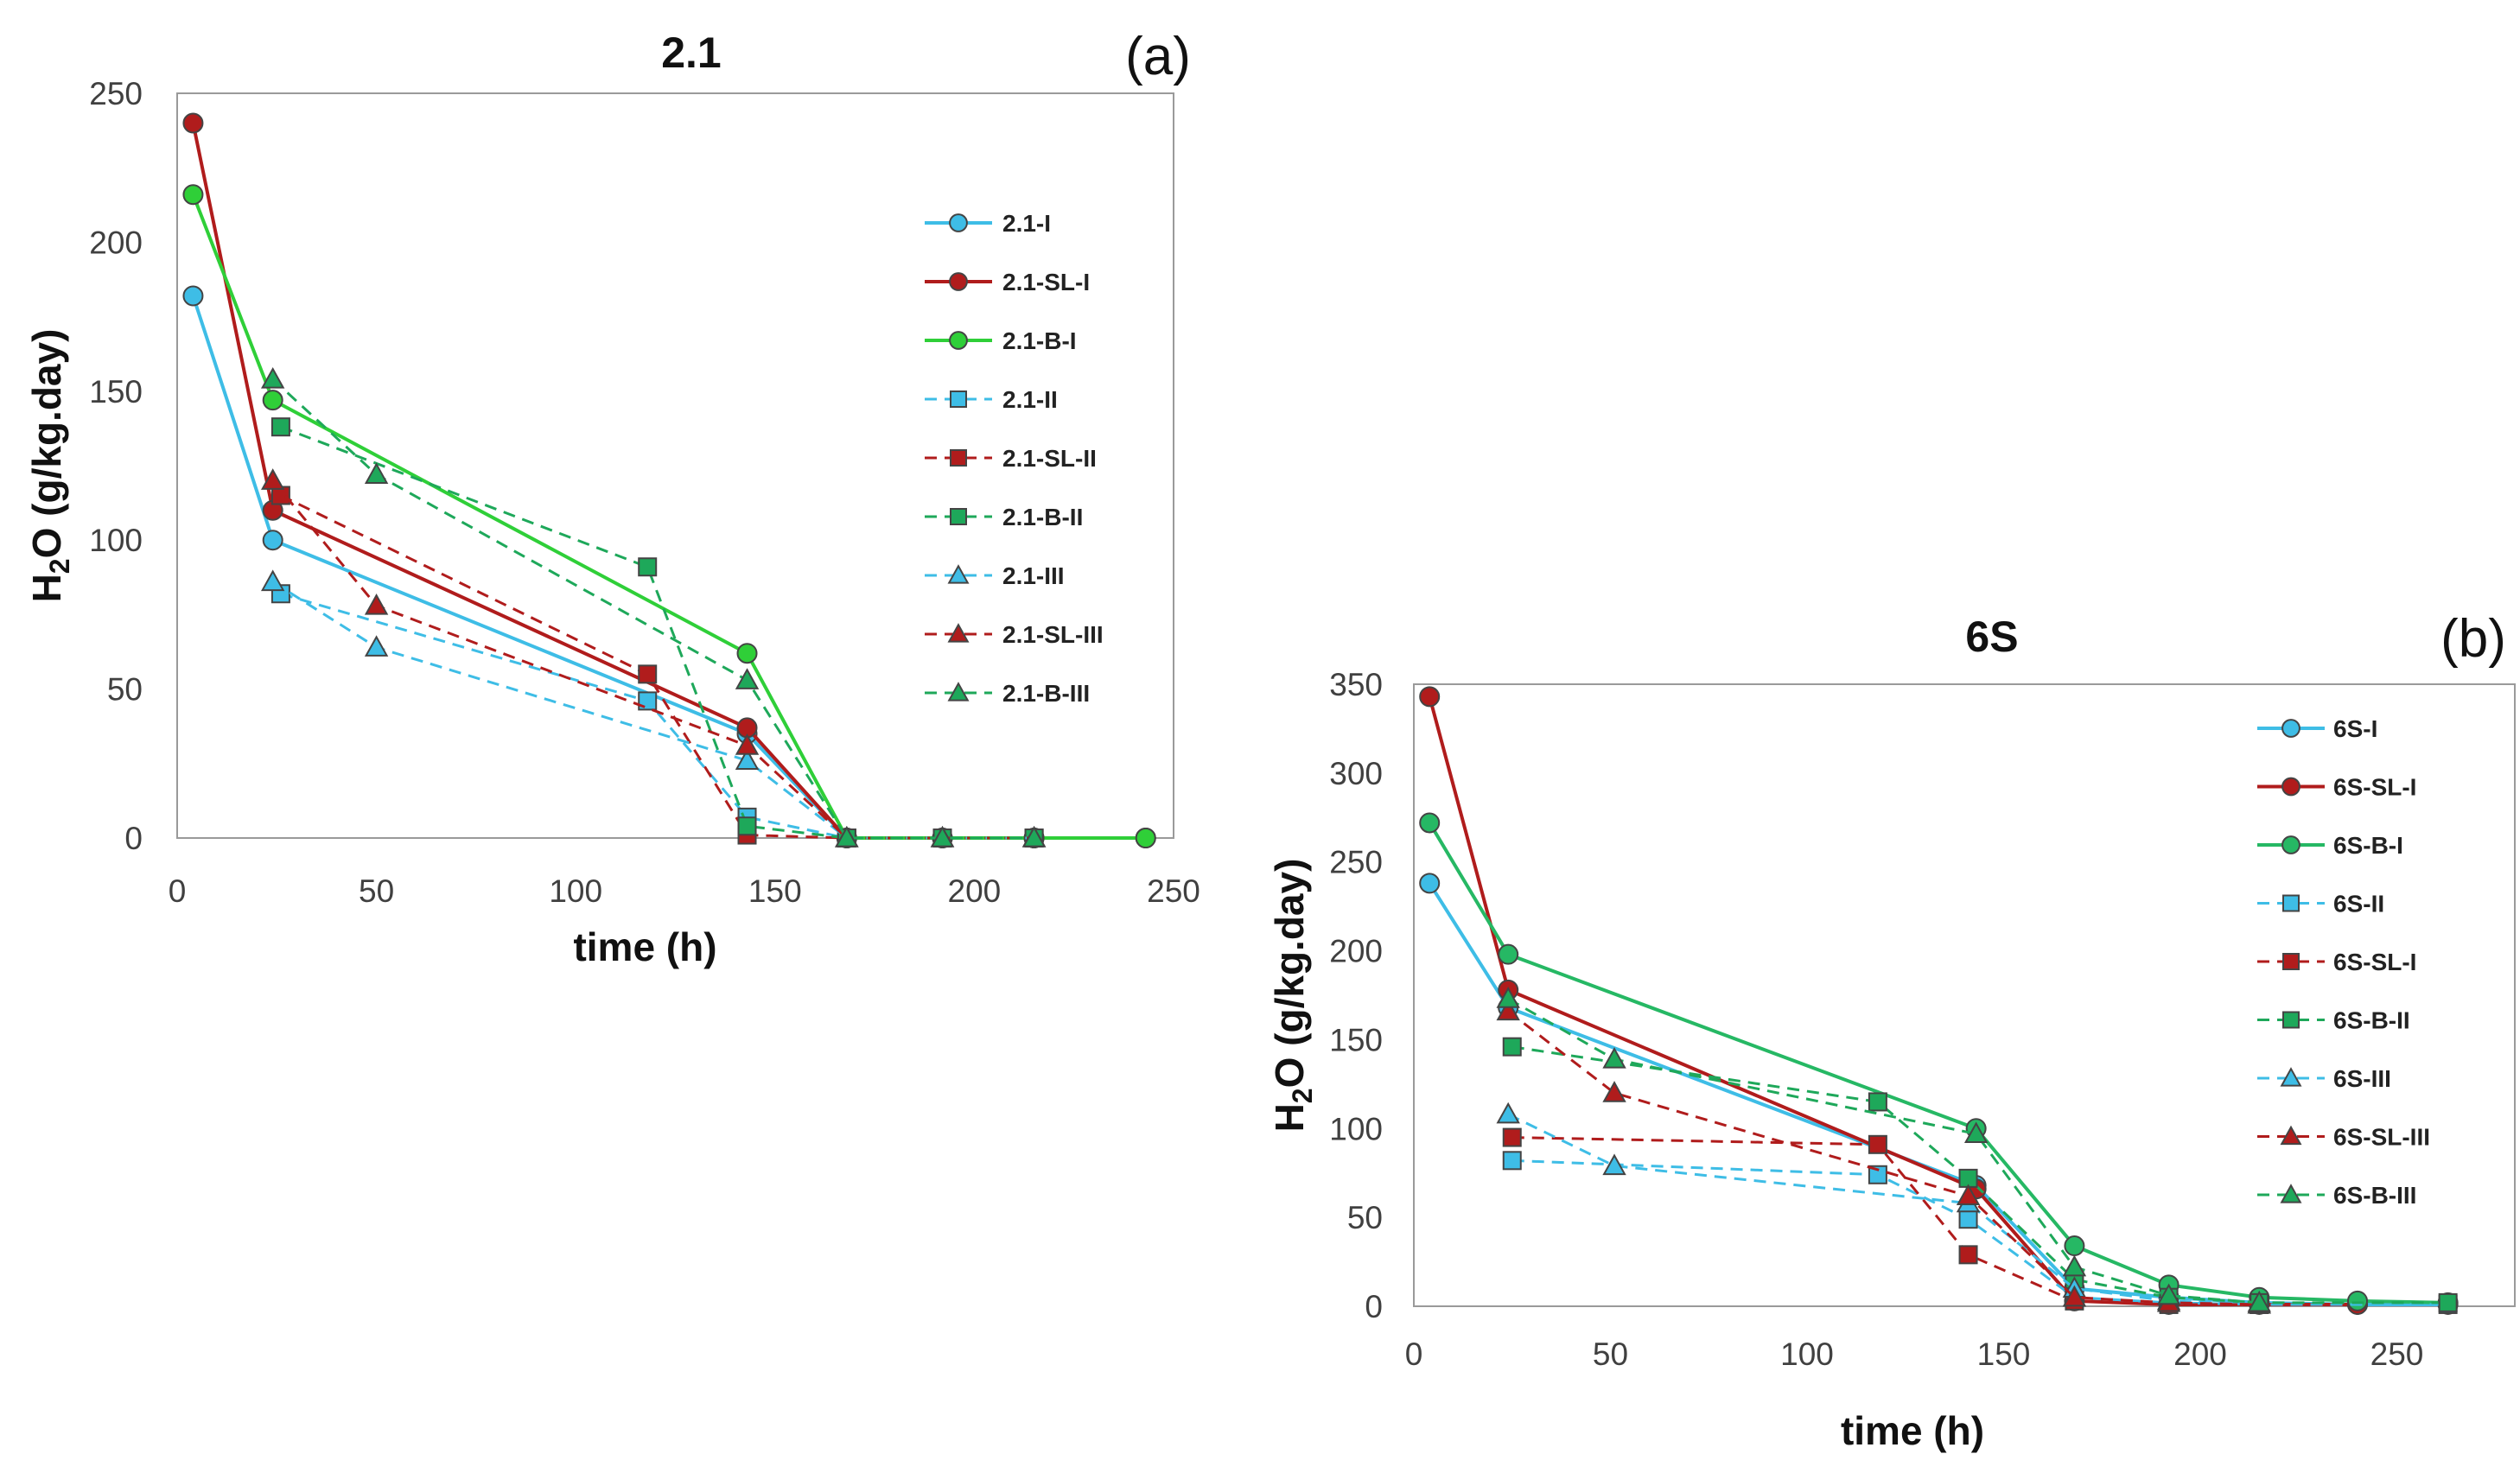 The height and width of the screenshot is (1473, 2520). I want to click on legend-item: 2.1-II, so click(991, 399).